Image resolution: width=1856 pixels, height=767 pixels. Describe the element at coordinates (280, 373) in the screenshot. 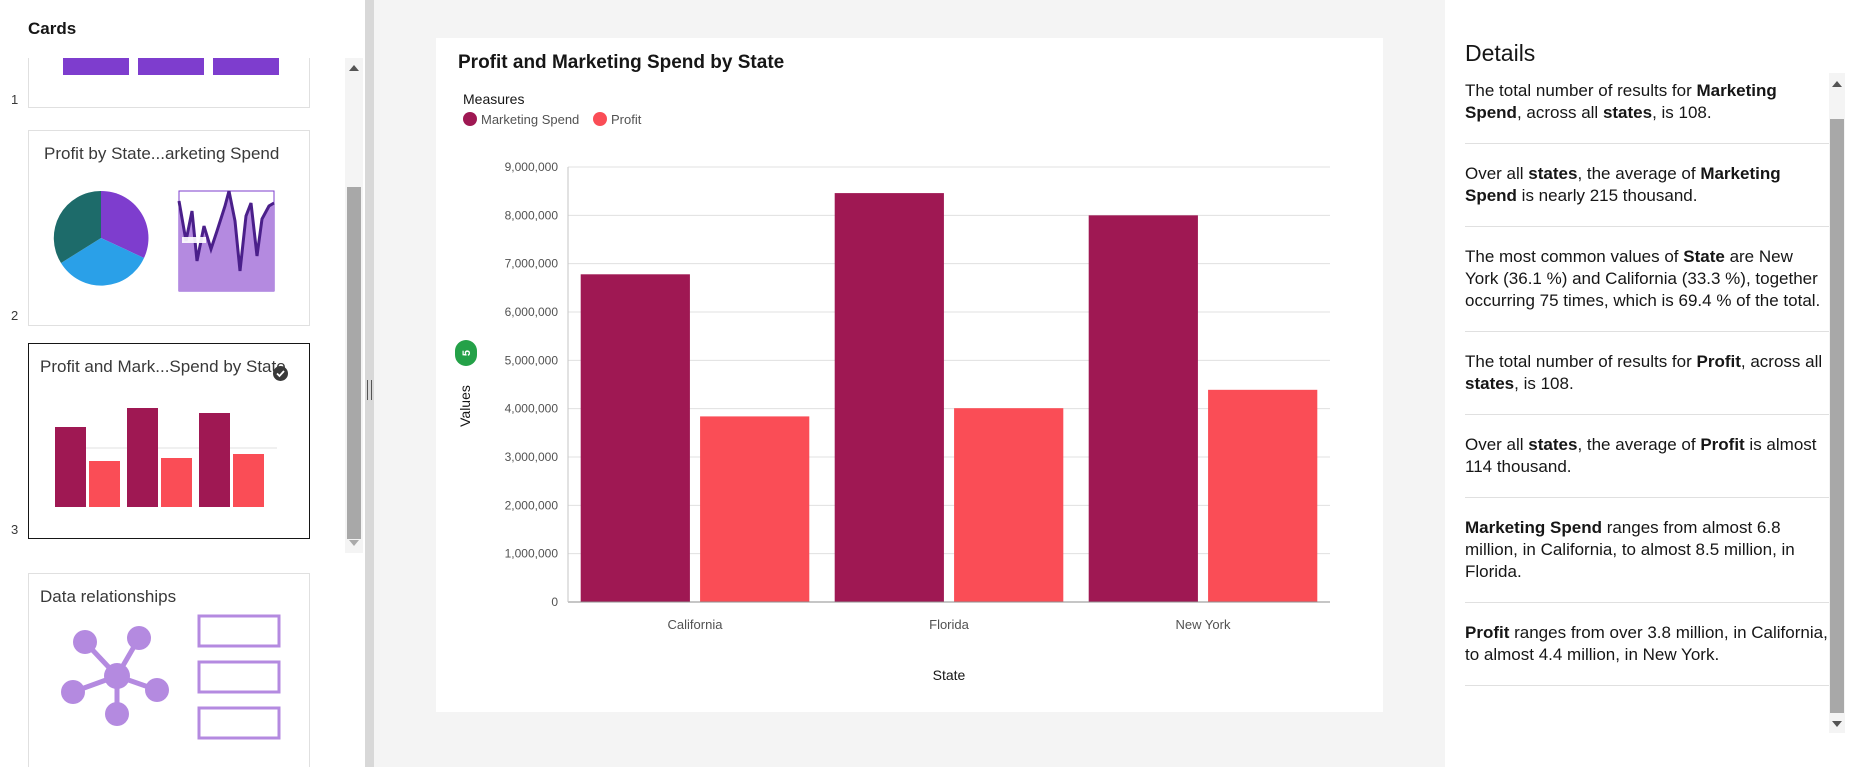

I see `checkmark-circle-icon` at that location.